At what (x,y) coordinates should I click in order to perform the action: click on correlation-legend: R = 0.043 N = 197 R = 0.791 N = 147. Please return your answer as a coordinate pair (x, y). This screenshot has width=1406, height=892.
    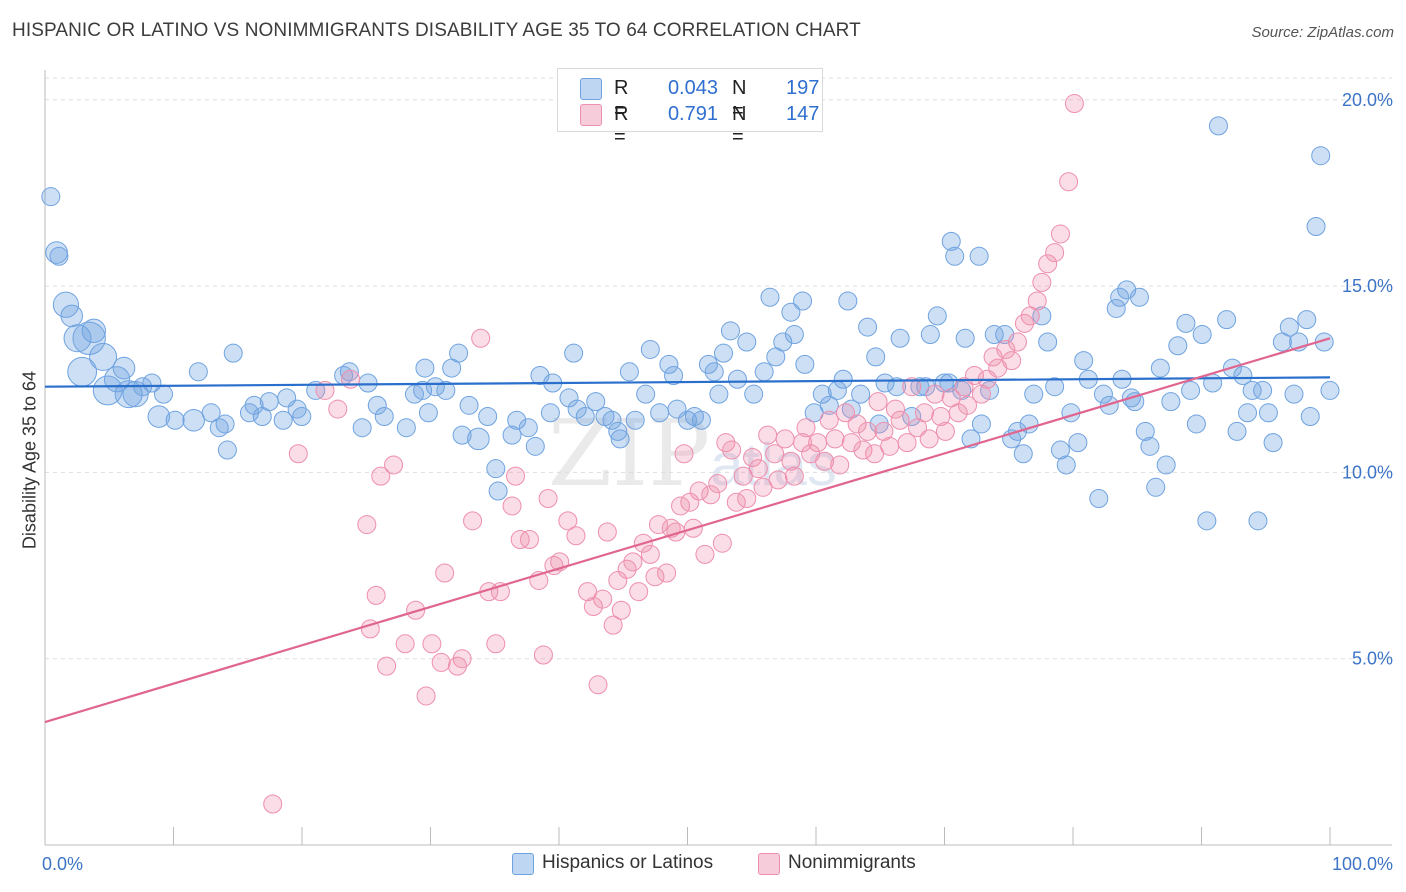
    Looking at the image, I should click on (690, 108).